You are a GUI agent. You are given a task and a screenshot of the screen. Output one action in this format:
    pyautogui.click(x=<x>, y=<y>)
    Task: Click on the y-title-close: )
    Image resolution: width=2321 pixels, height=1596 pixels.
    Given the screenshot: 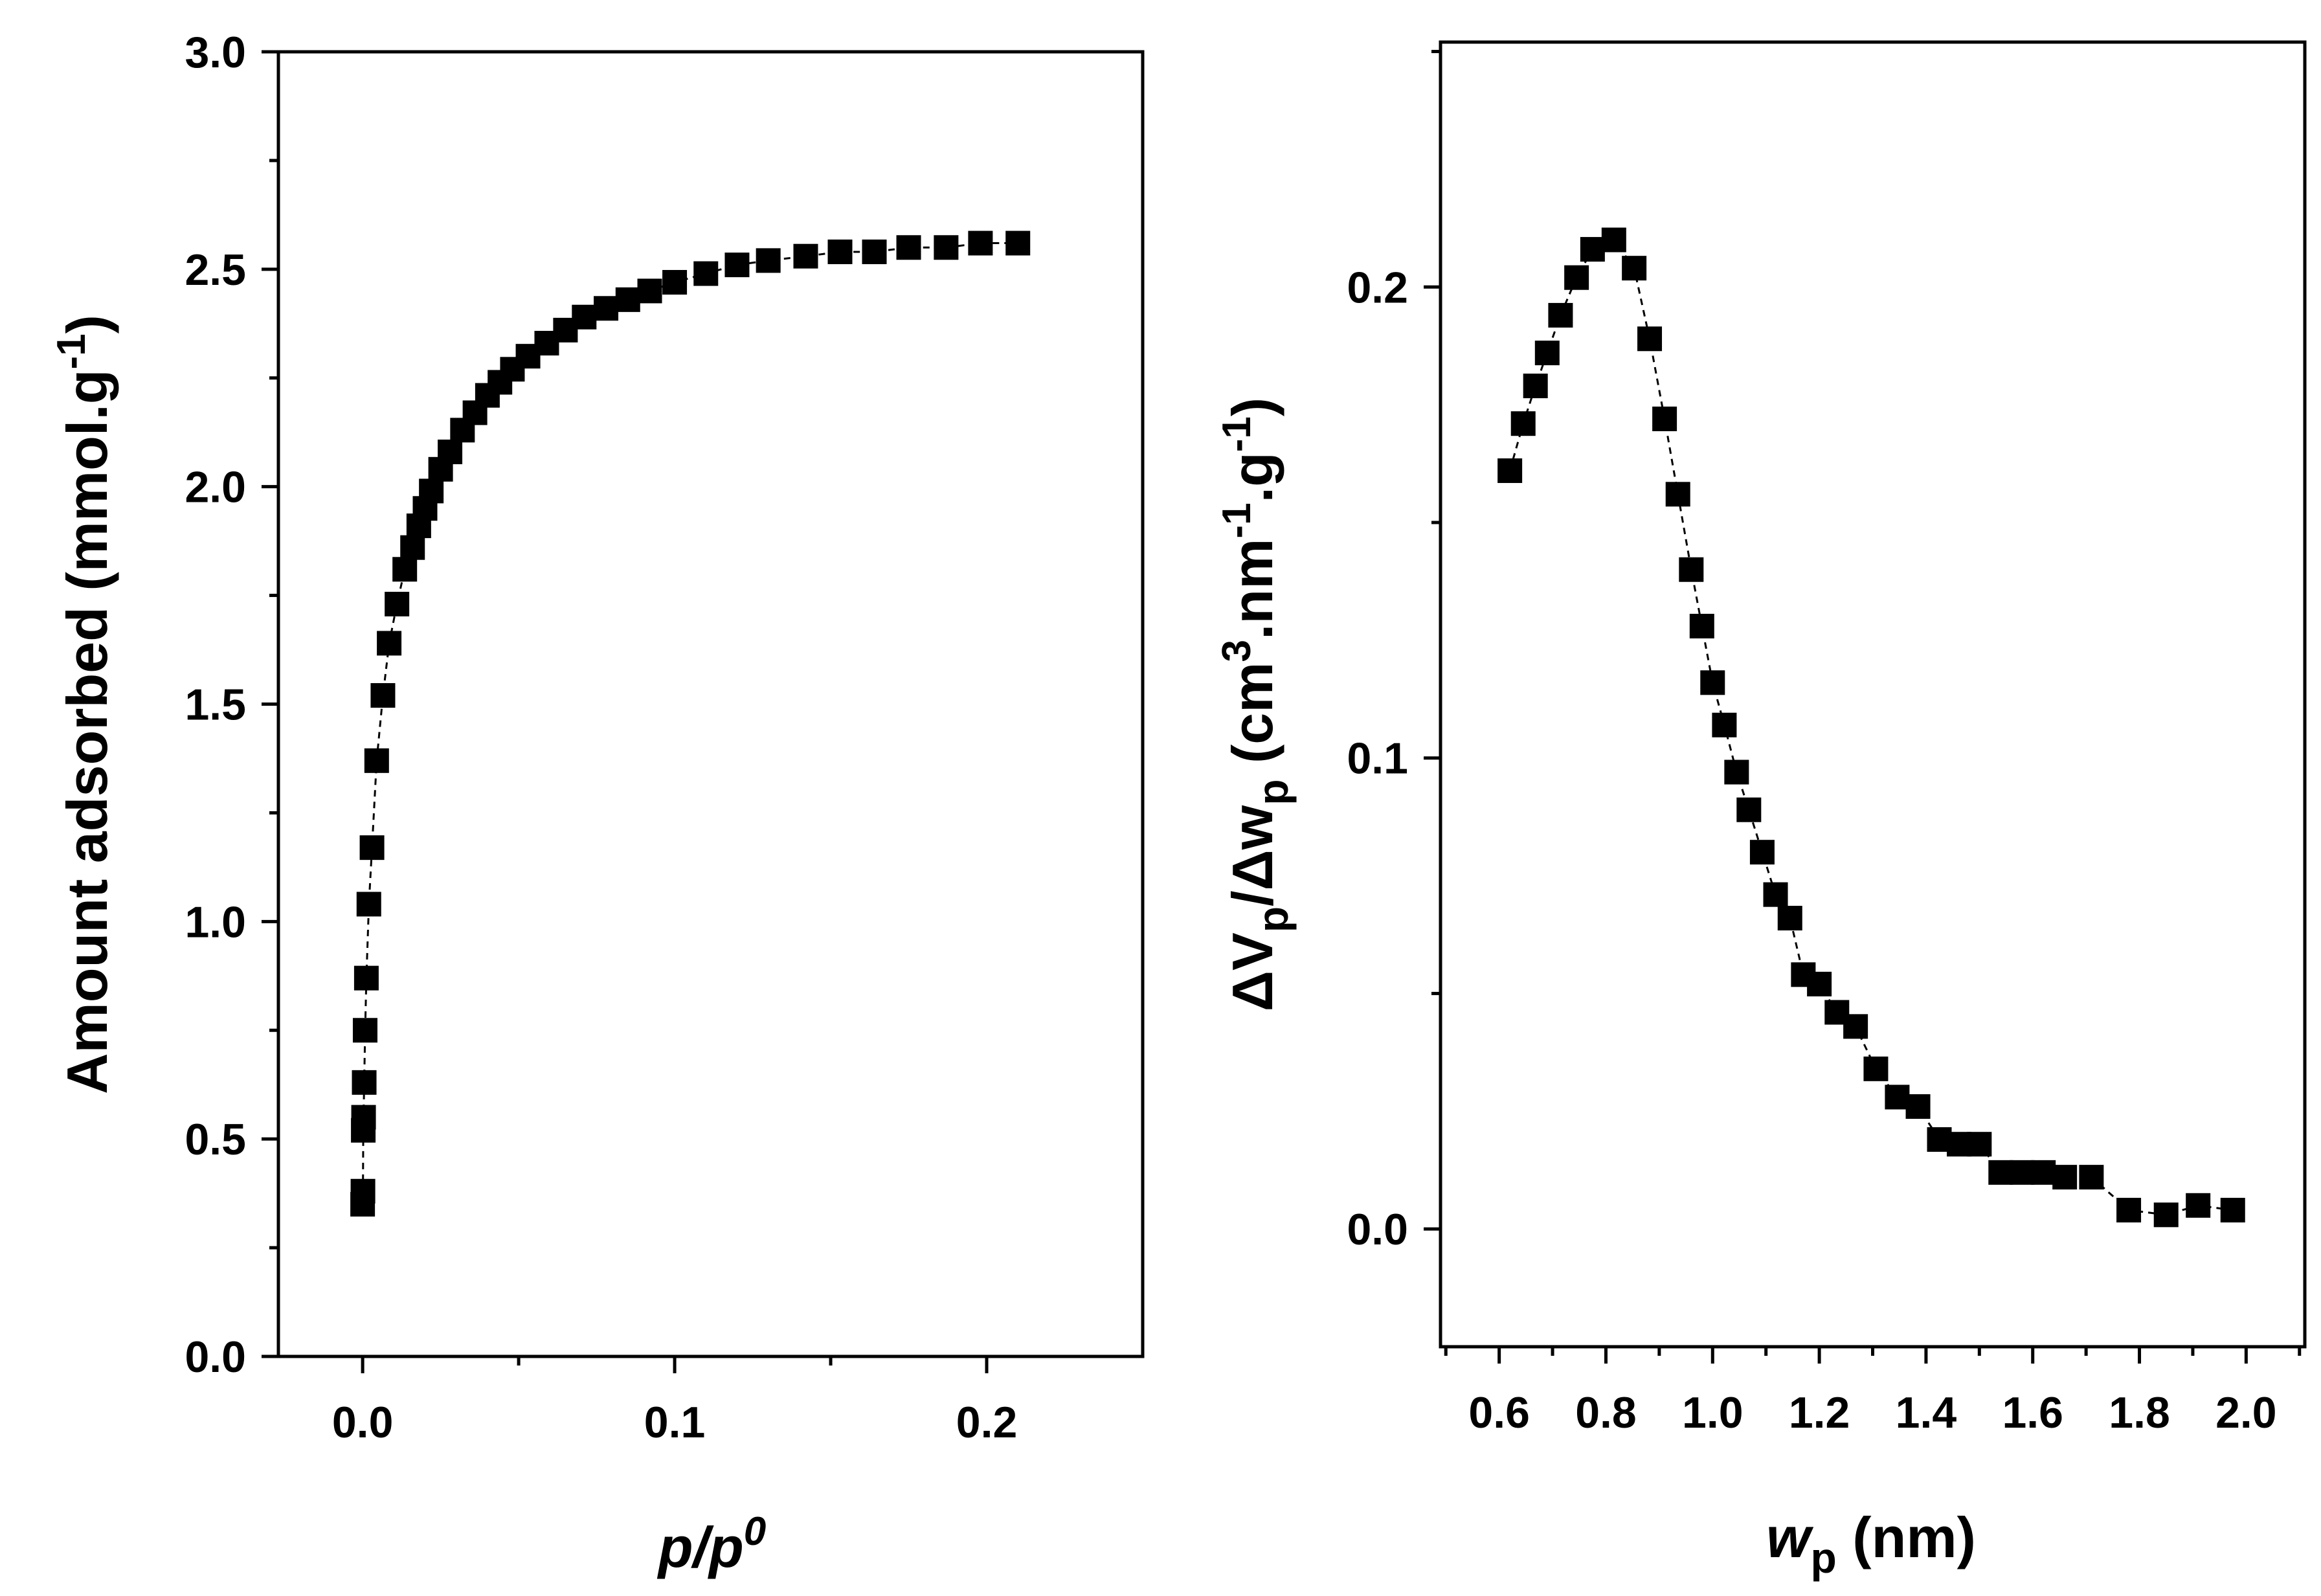 What is the action you would take?
    pyautogui.click(x=87, y=324)
    